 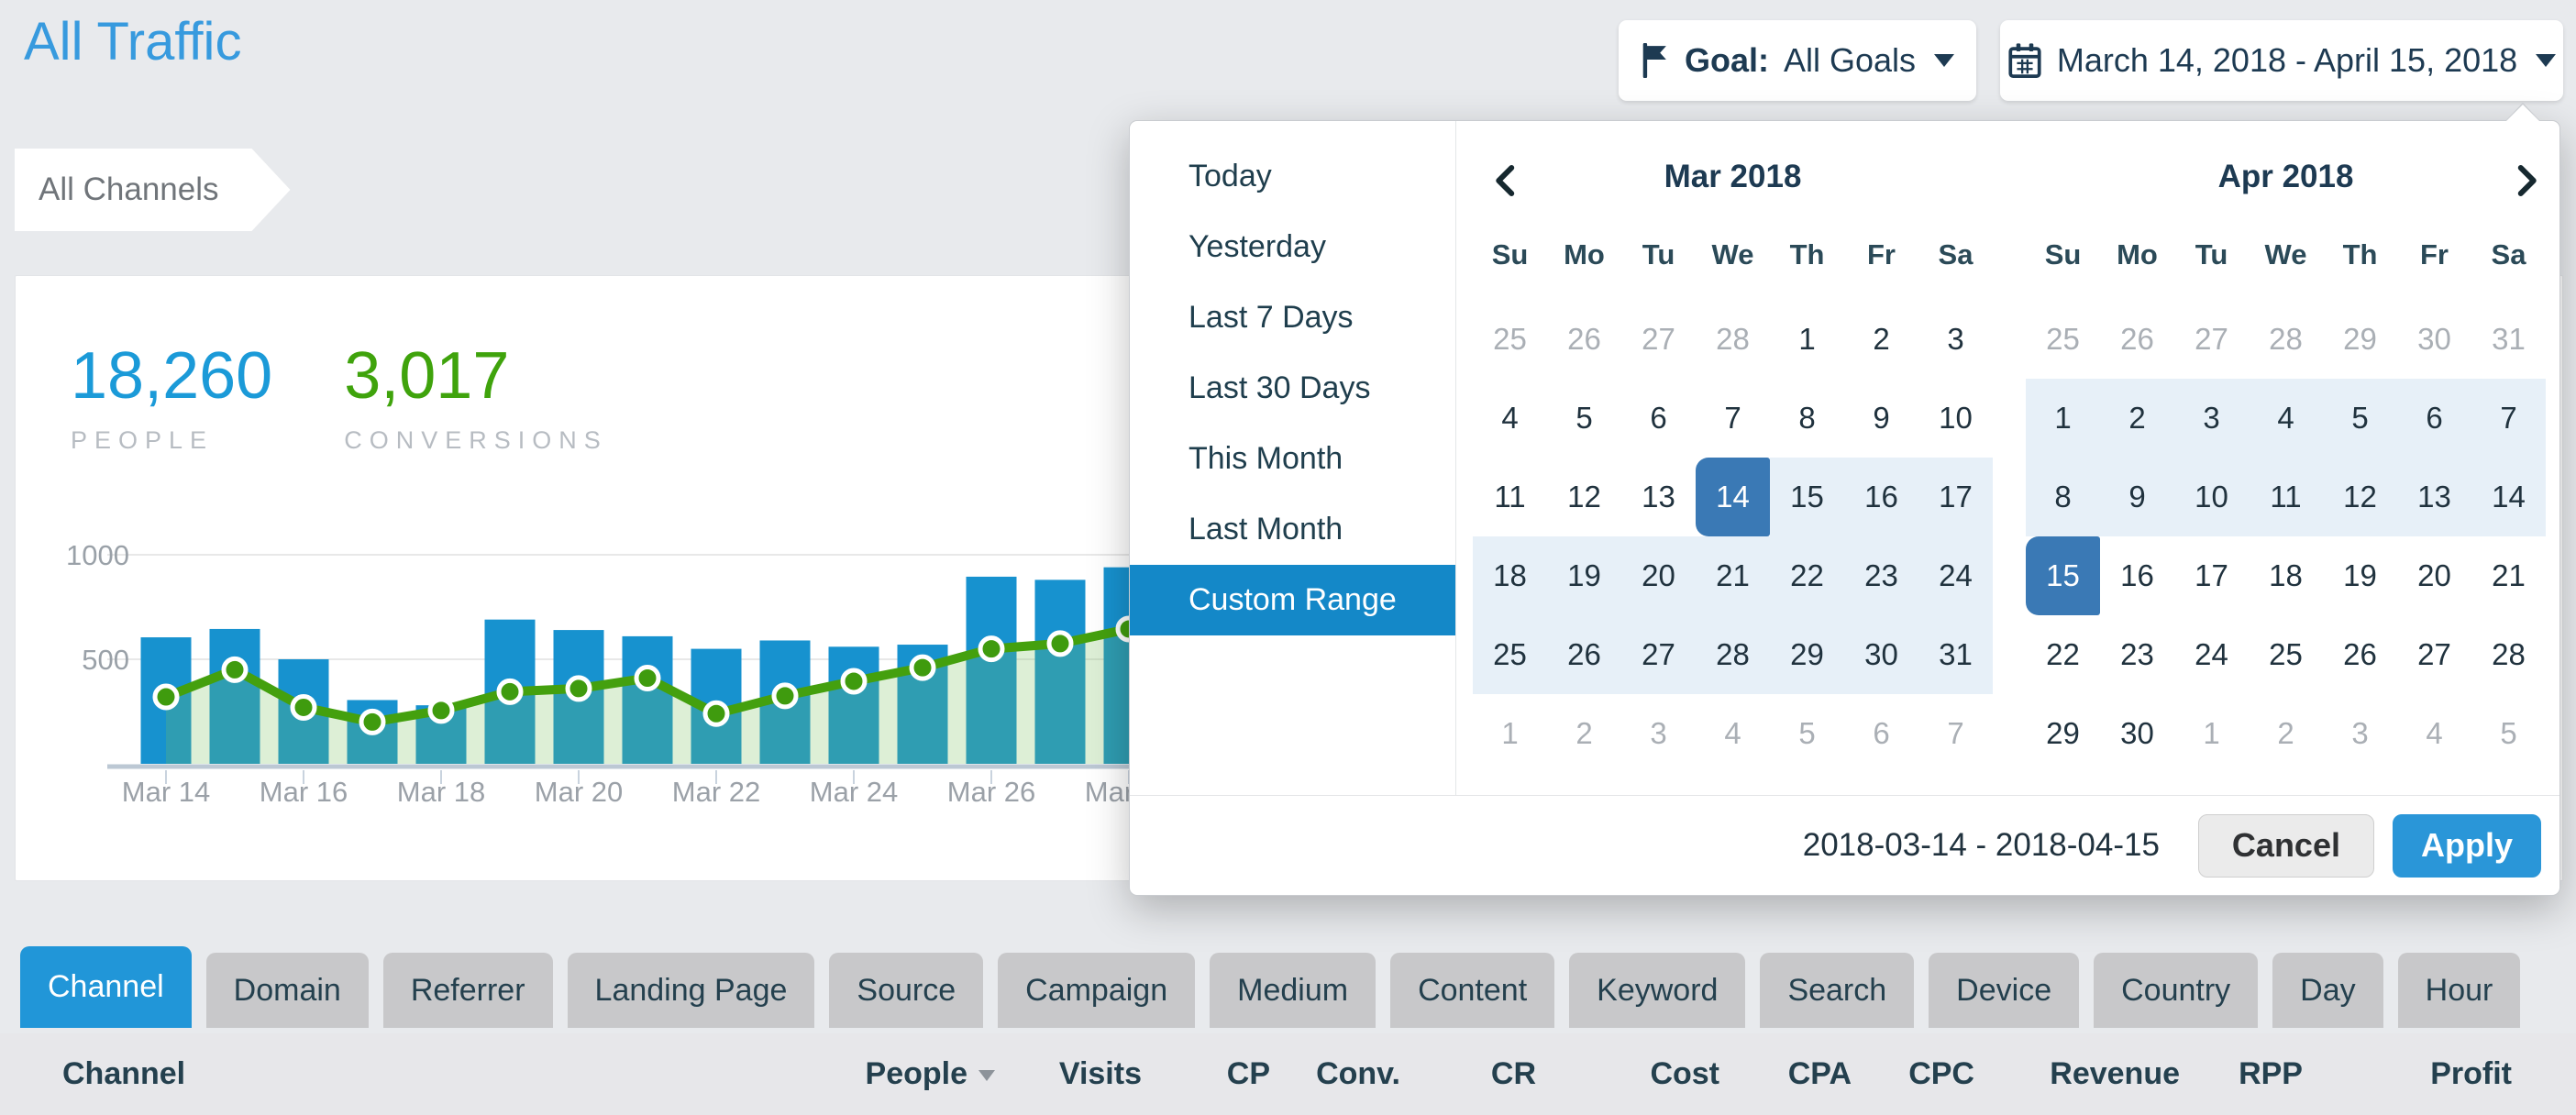 What do you see at coordinates (2466, 845) in the screenshot?
I see `apply-button: Apply` at bounding box center [2466, 845].